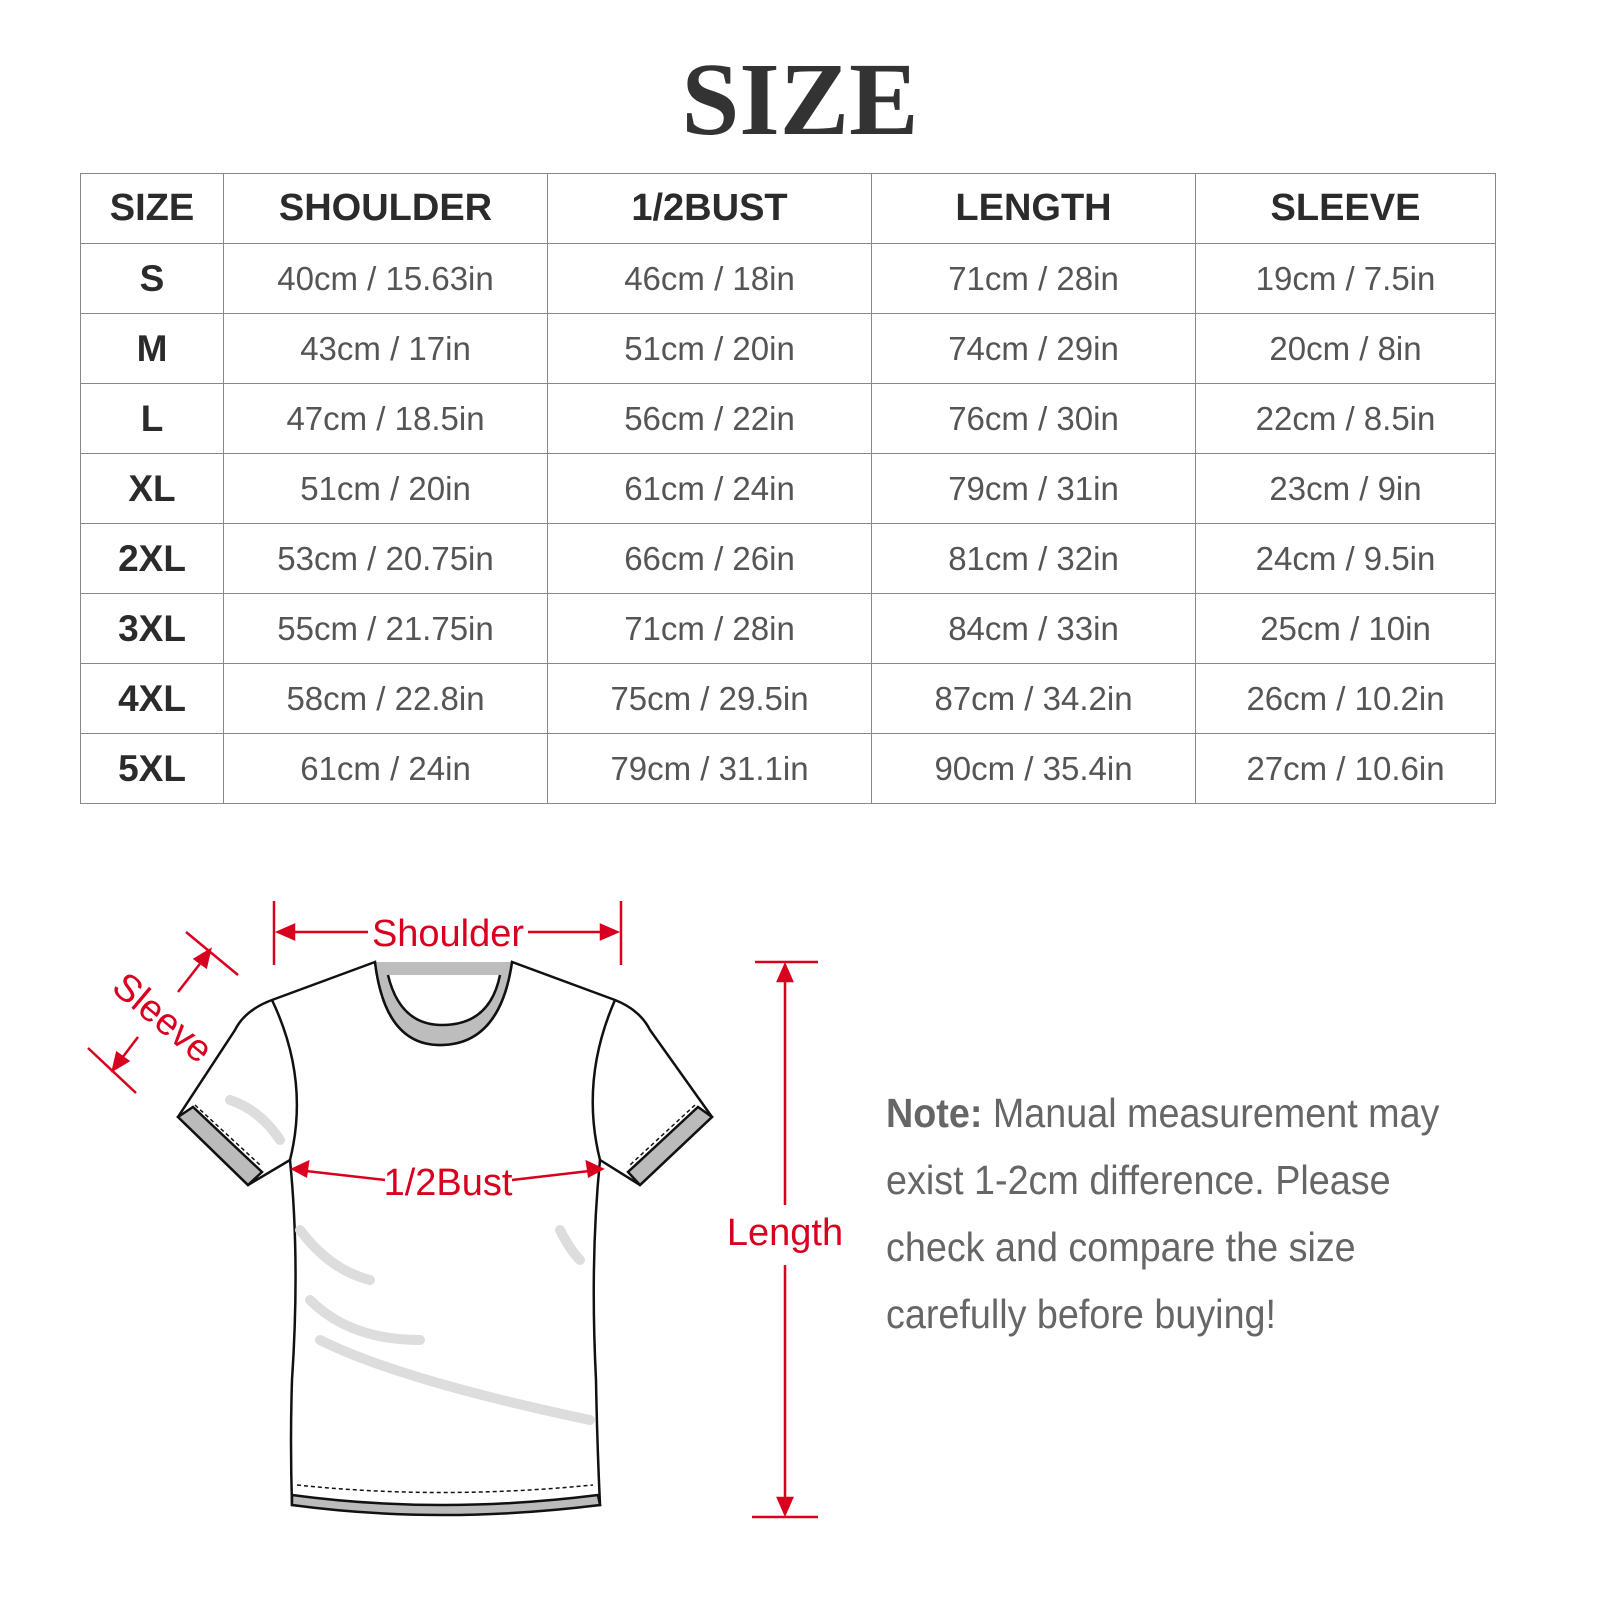  I want to click on table-header-row: SIZE SHOULDER 1/2BUST LENGTH SLEEVE, so click(788, 208).